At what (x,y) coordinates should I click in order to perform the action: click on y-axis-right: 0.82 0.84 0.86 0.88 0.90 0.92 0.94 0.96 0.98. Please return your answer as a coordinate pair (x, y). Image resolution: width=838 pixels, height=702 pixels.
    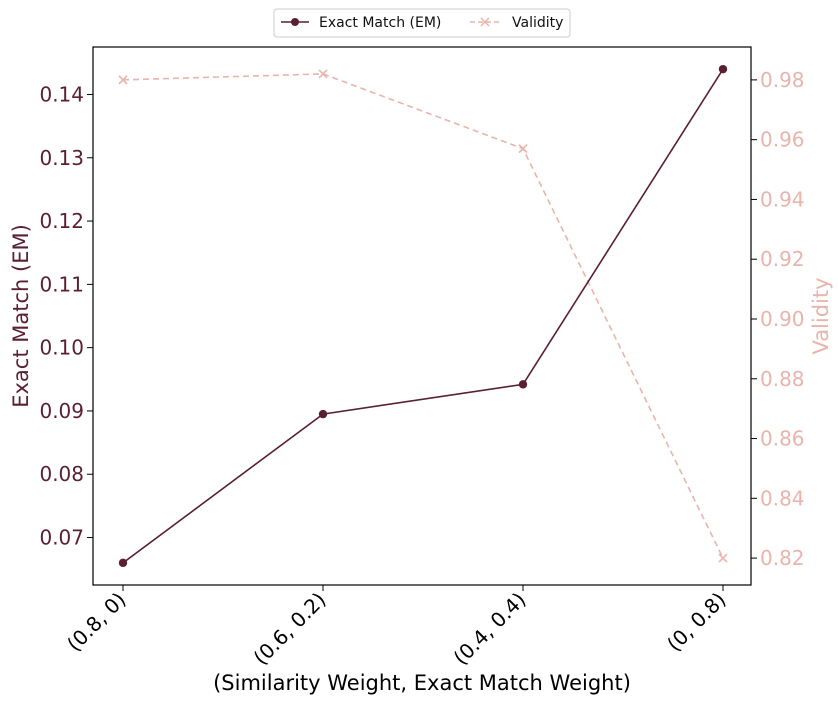
    Looking at the image, I should click on (778, 319).